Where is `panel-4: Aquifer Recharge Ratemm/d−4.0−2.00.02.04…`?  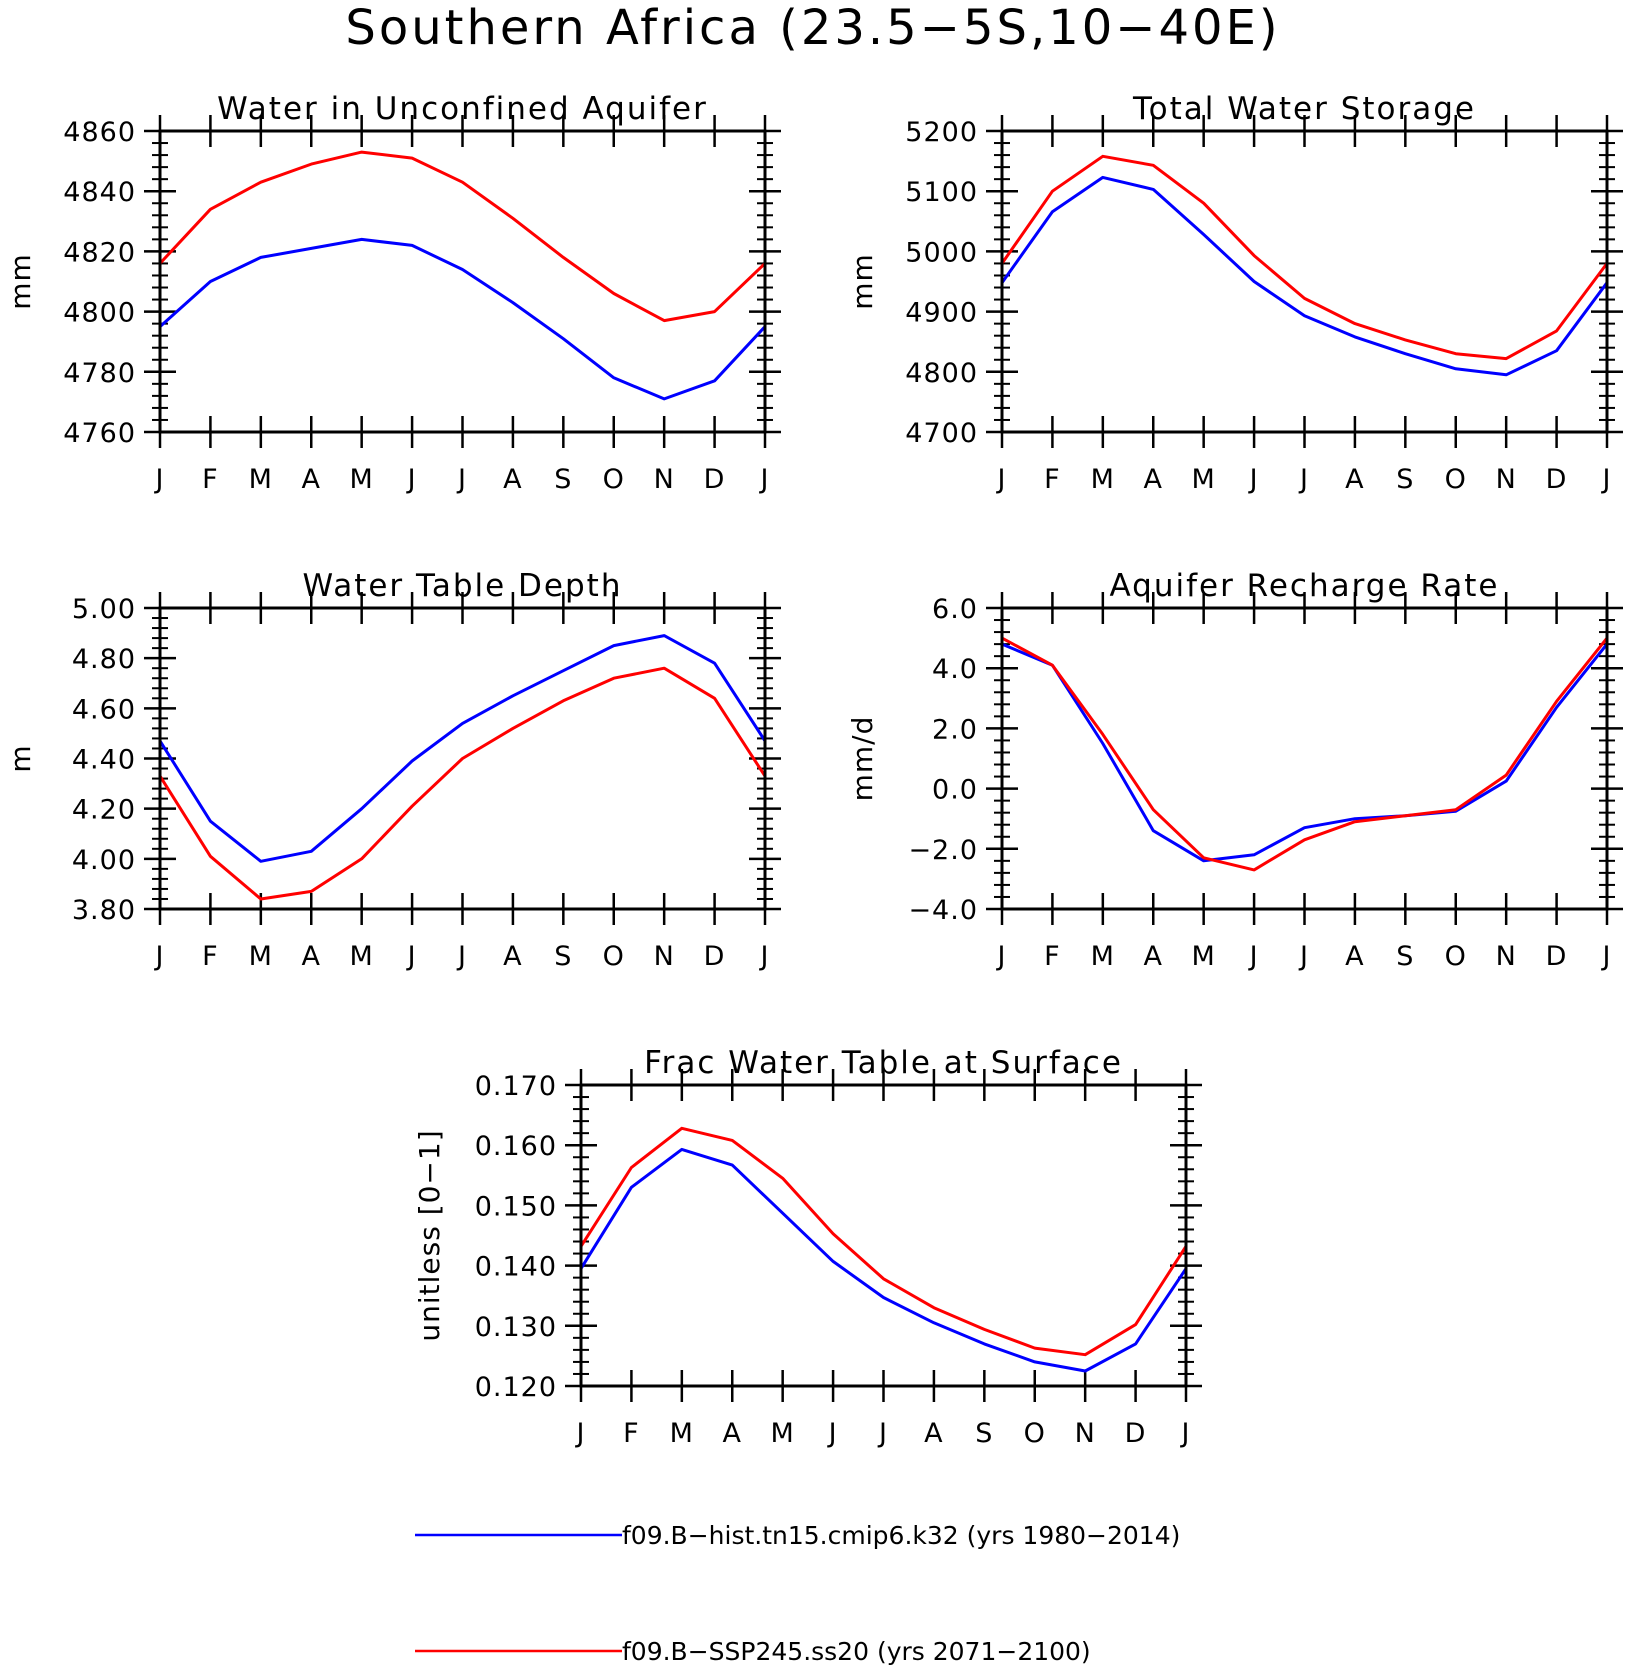
panel-4: Aquifer Recharge Ratemm/d−4.0−2.00.02.04… is located at coordinates (1234, 770).